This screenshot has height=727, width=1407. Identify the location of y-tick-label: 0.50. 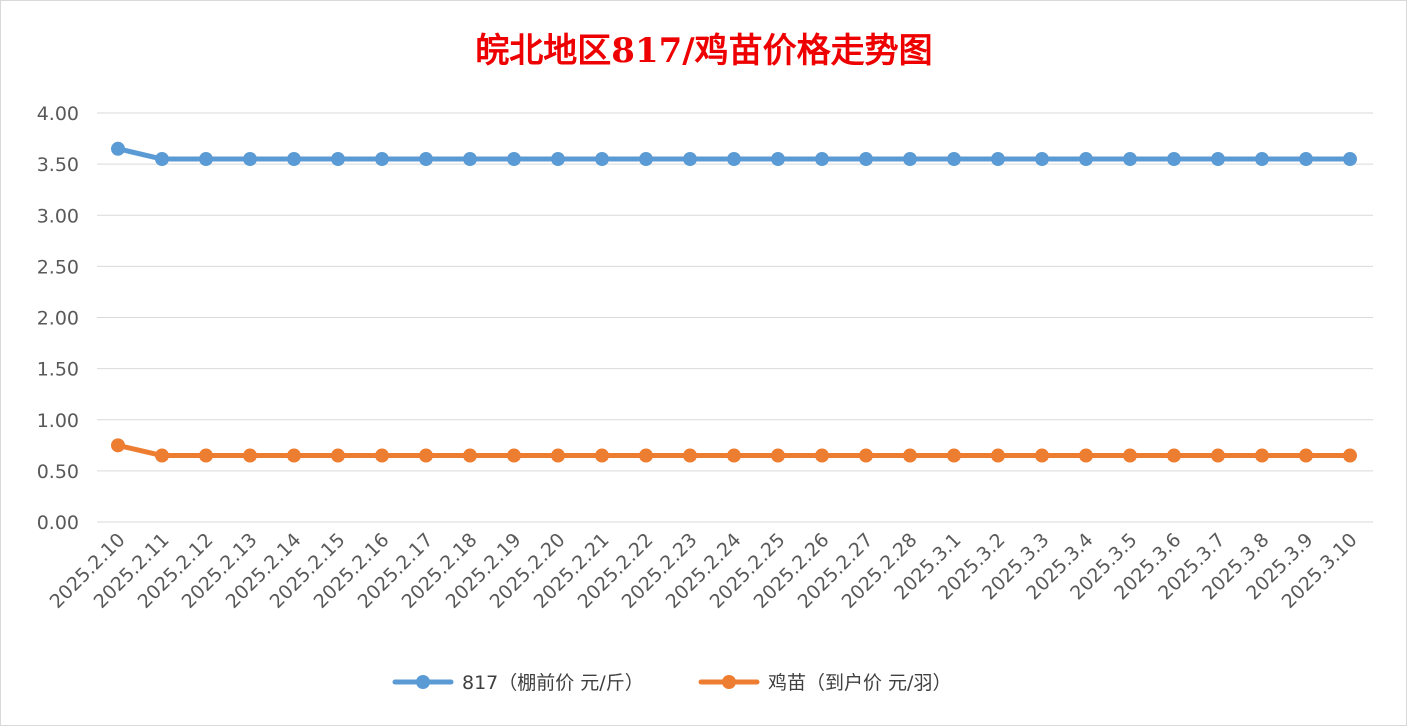
(58, 472).